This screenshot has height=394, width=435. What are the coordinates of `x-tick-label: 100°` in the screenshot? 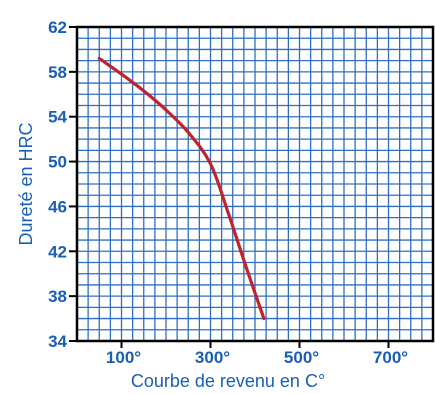 It's located at (123, 357).